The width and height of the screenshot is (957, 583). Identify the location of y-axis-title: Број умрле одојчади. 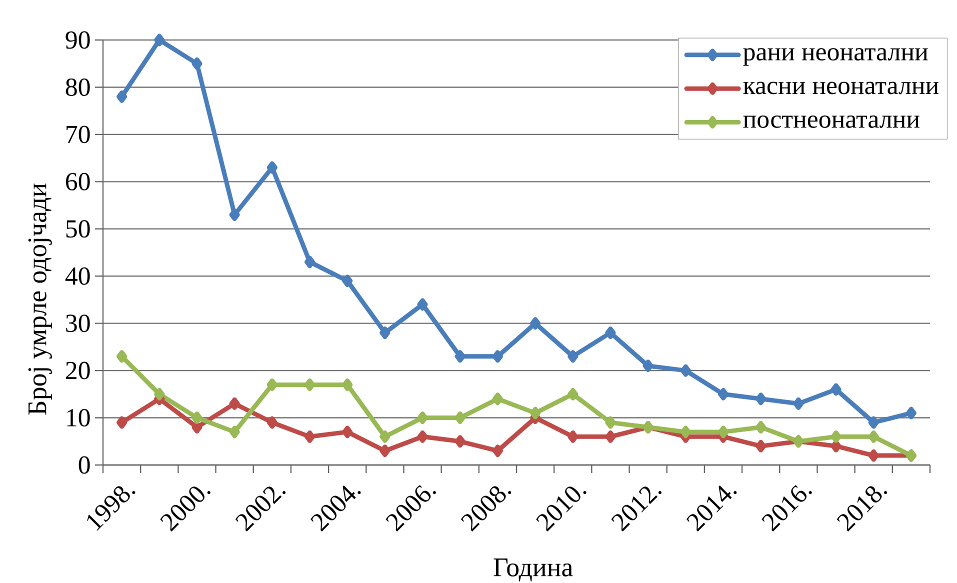
(40, 299).